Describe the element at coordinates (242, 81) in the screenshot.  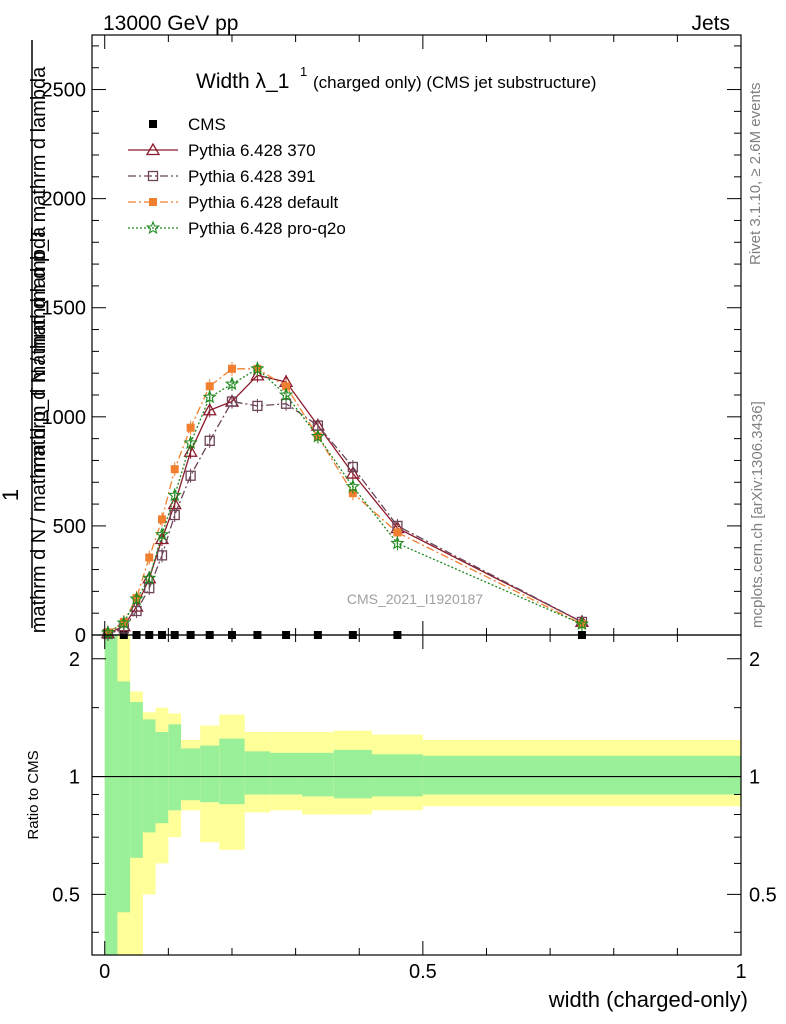
I see `chart-title: Width λ_1` at that location.